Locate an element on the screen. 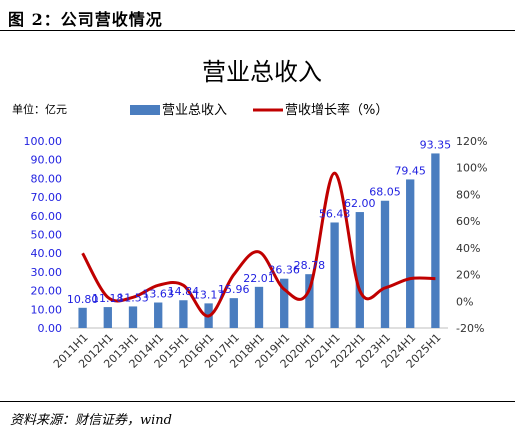  unit-label: 单位：亿元 is located at coordinates (39, 109).